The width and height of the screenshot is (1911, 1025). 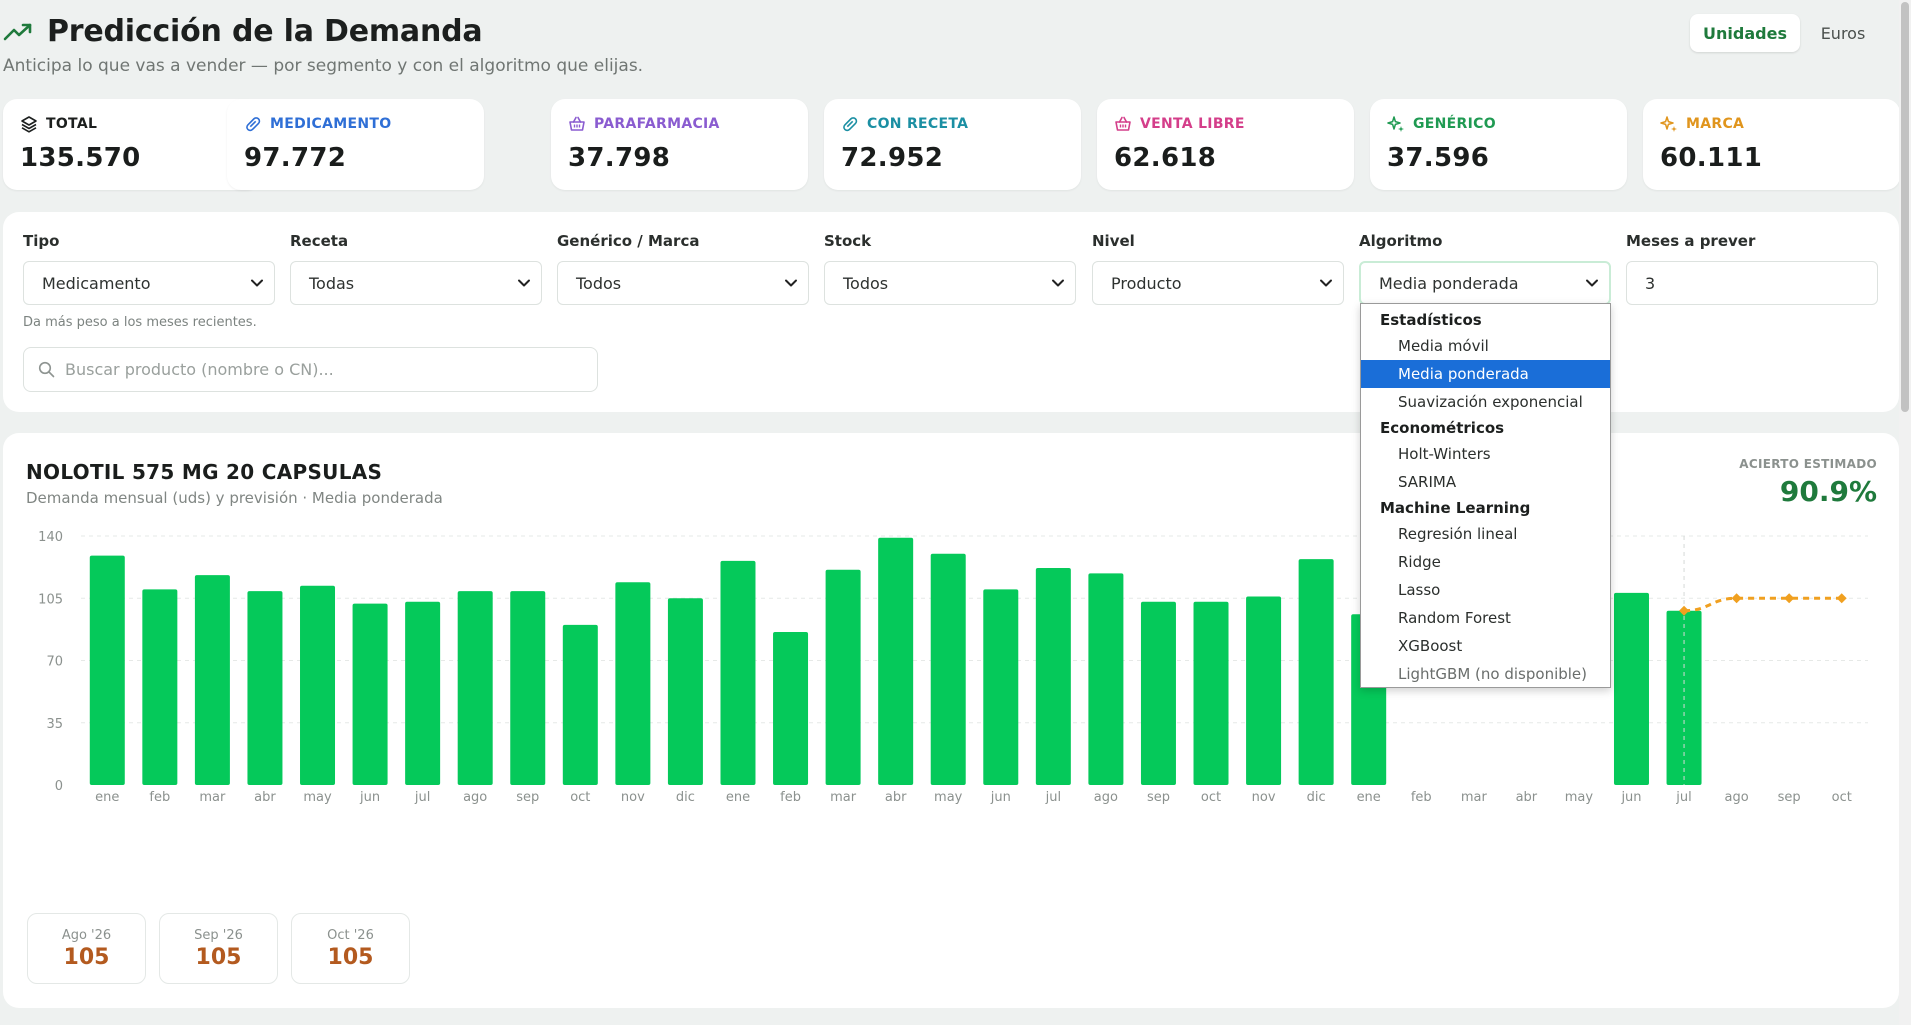 What do you see at coordinates (204, 472) in the screenshot?
I see `chart-title: NOLOTIL 575 MG 20 CAPSULAS` at bounding box center [204, 472].